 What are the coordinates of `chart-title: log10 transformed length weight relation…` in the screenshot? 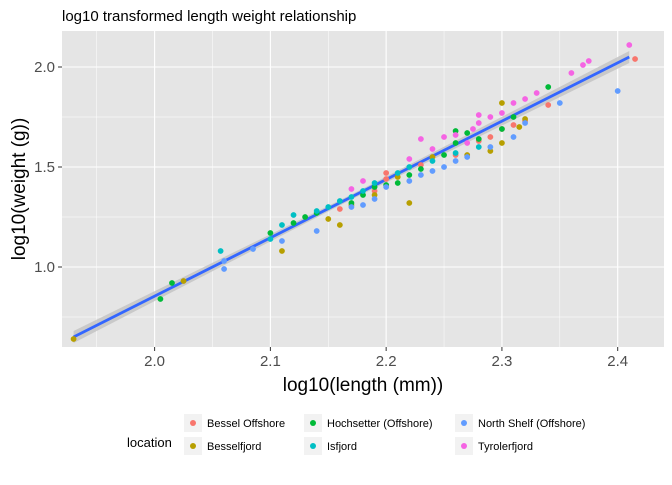 It's located at (209, 16).